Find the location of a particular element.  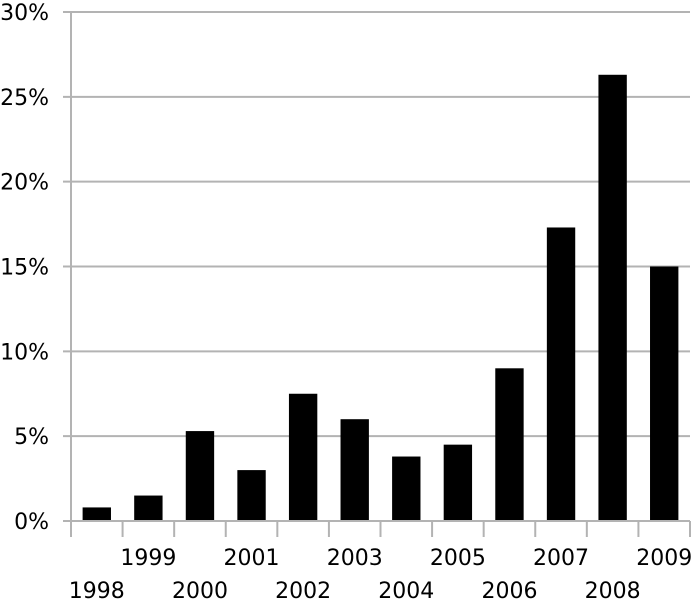

y-tick-label: 15% is located at coordinates (24, 268).